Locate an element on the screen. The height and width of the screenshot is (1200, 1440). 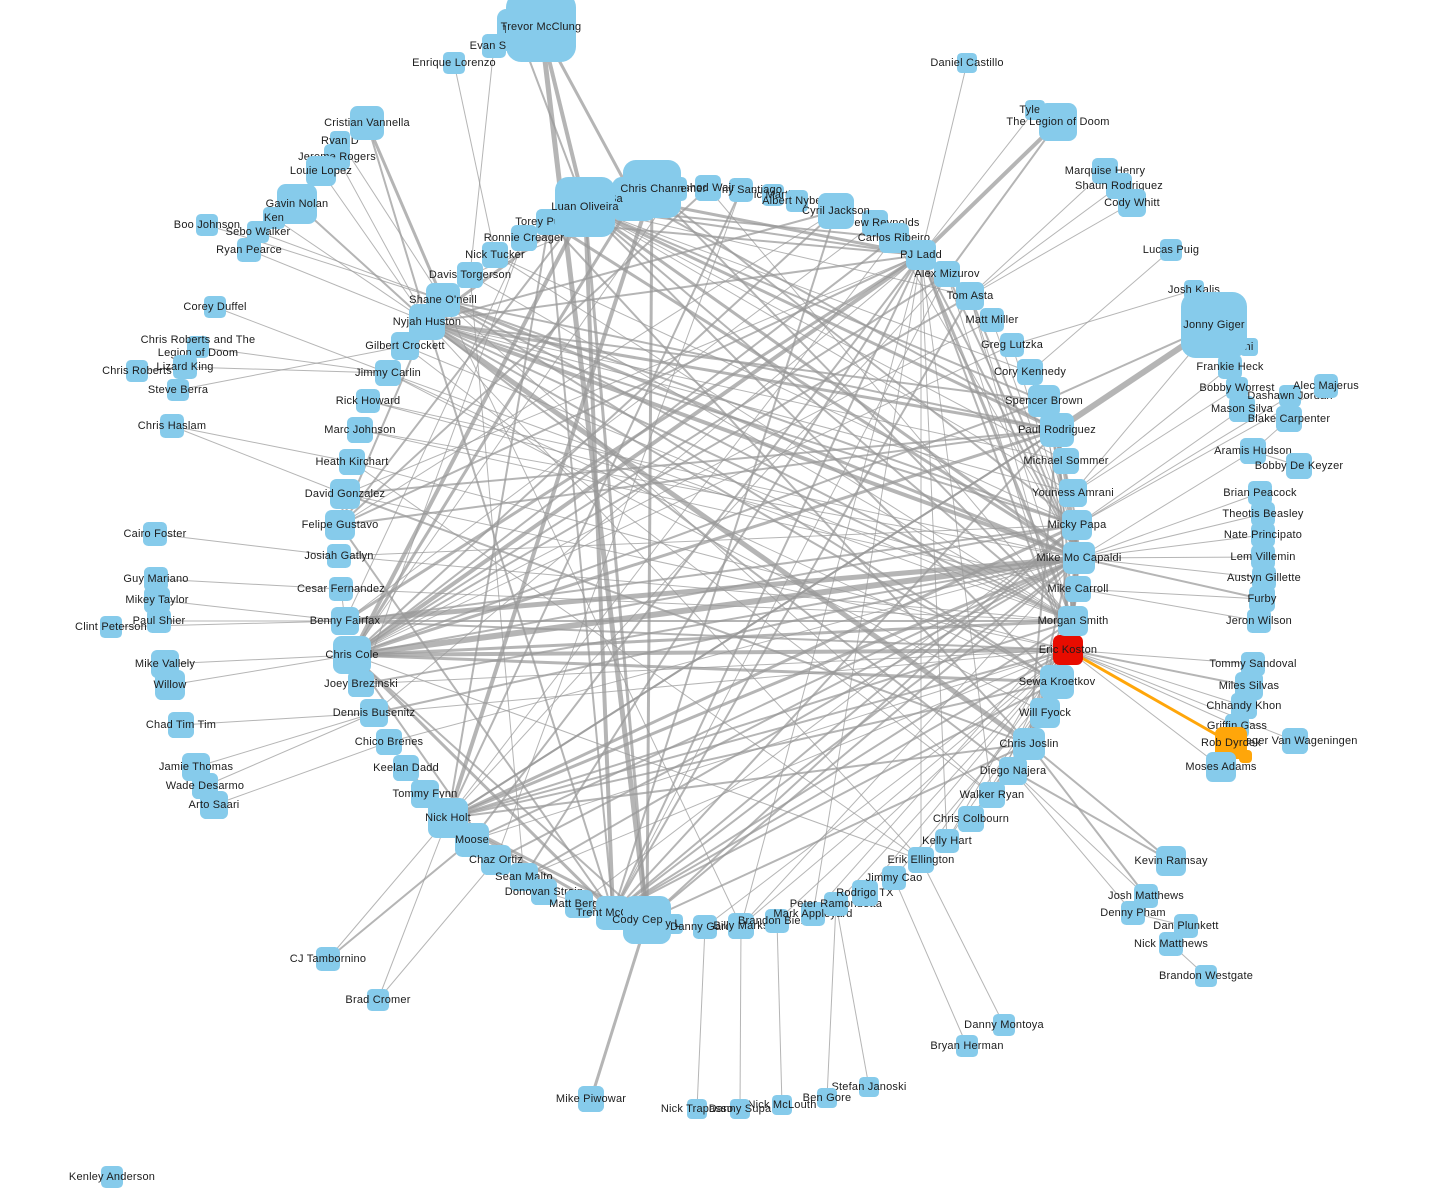
graph-node-diegonajera: Diego Najera is located at coordinates (1013, 771).